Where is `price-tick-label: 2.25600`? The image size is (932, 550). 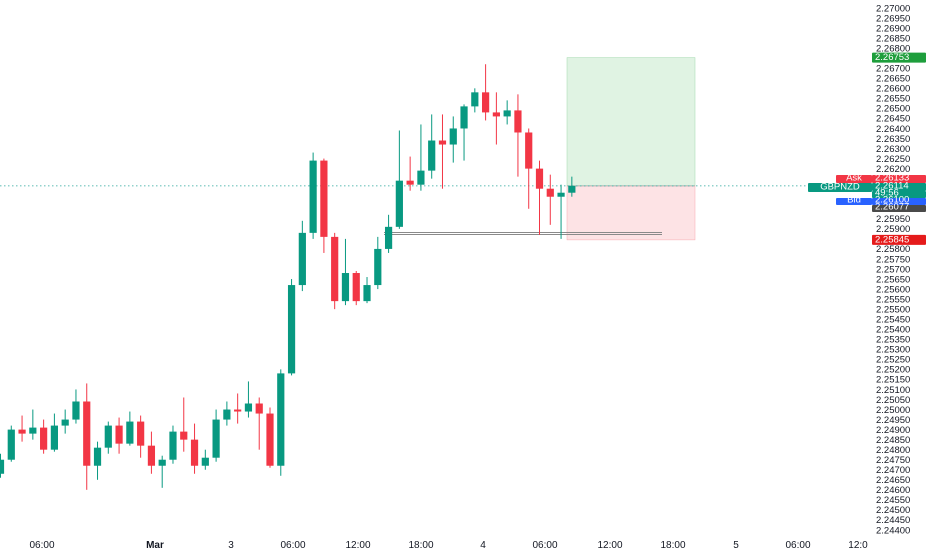
price-tick-label: 2.25600 is located at coordinates (893, 289).